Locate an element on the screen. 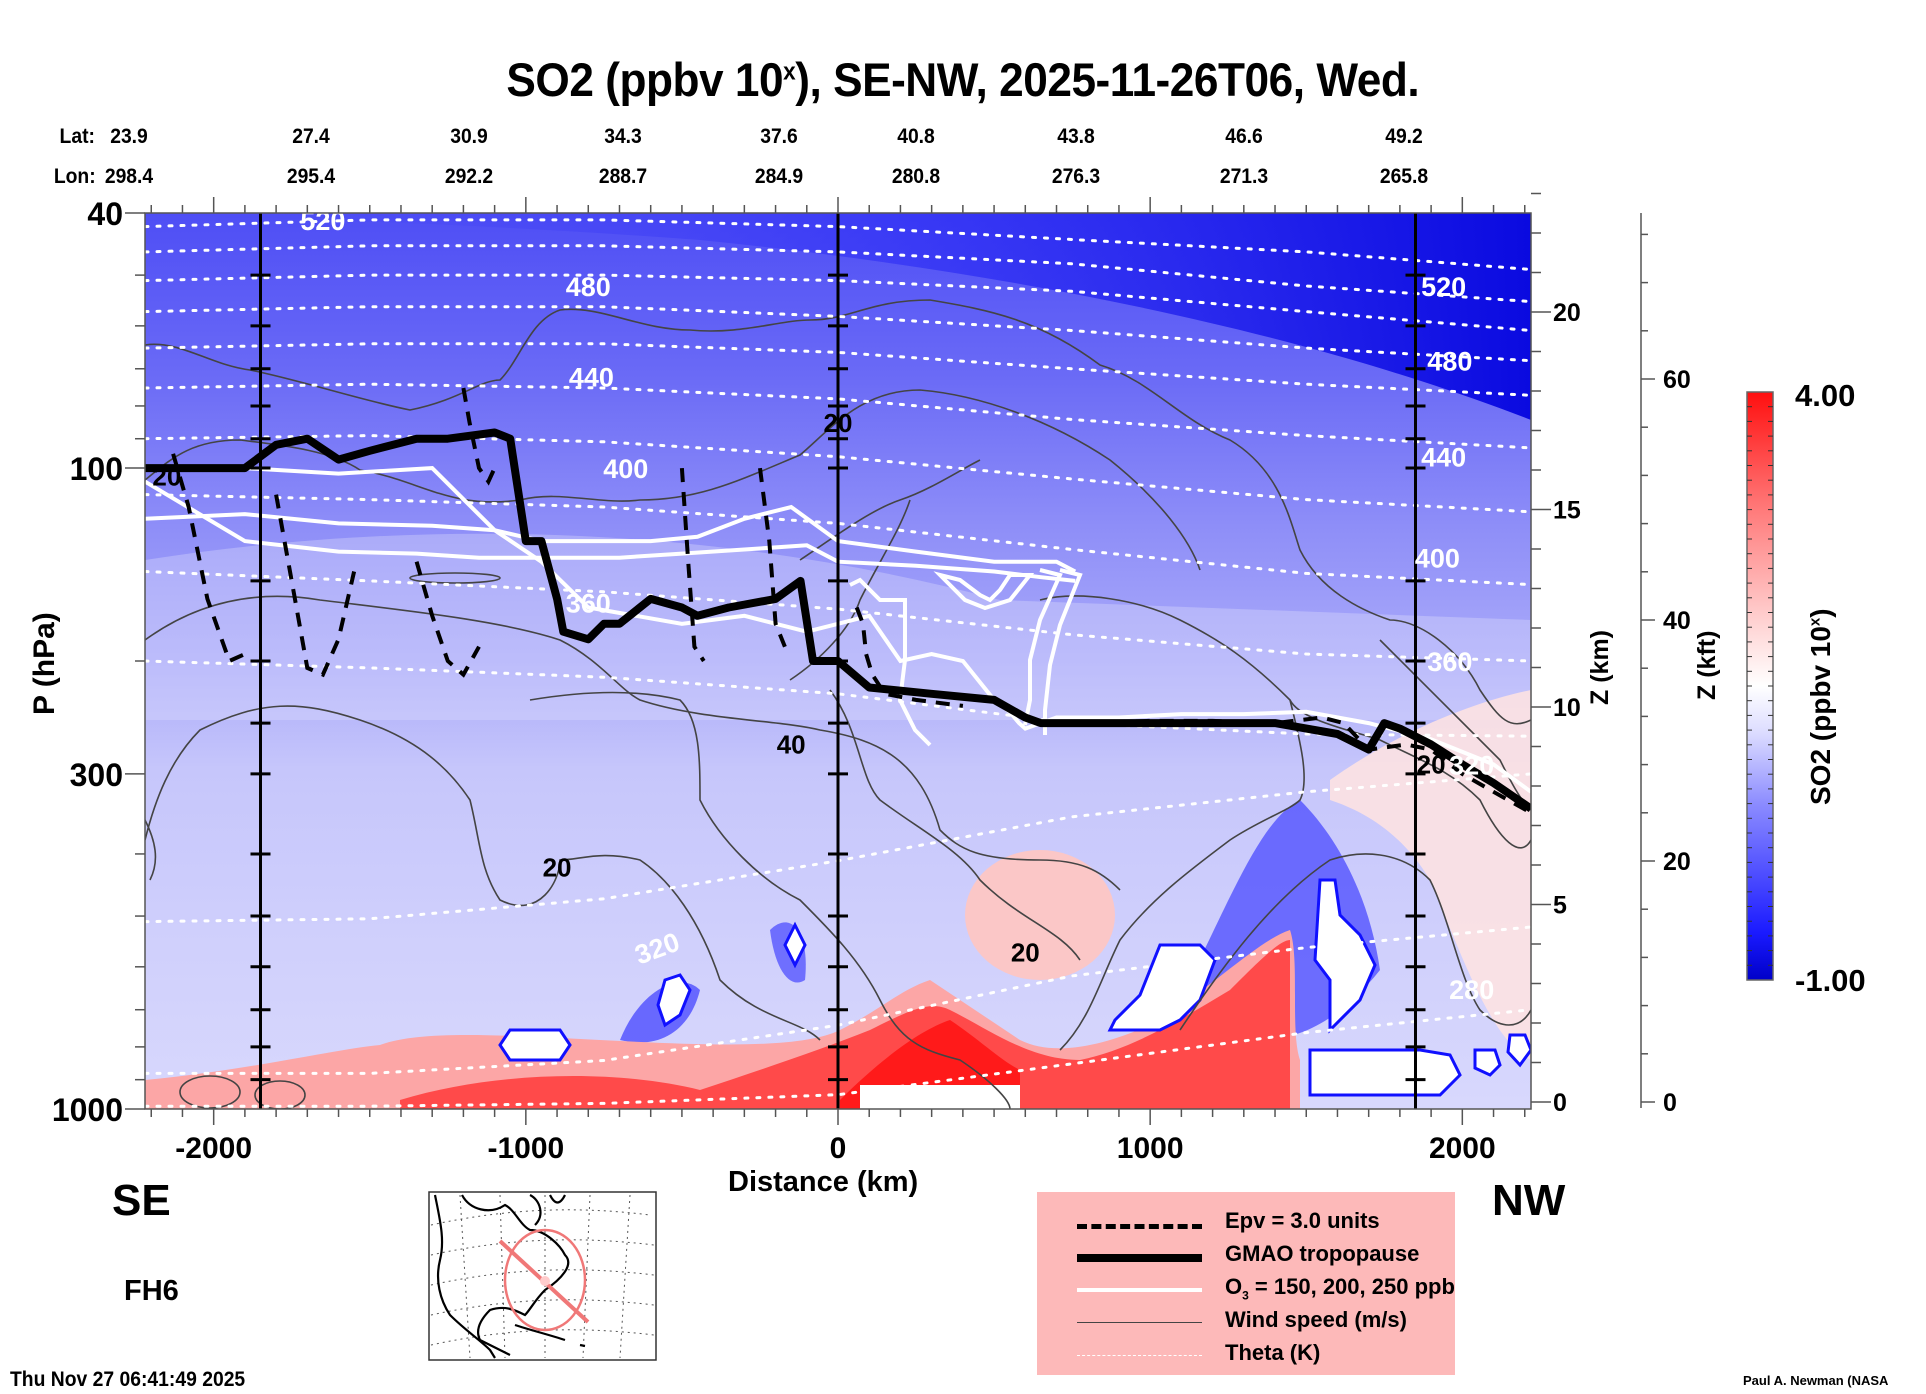 Image resolution: width=1926 pixels, height=1394 pixels. legend-label-wind: Wind speed (m/s) is located at coordinates (1316, 1319).